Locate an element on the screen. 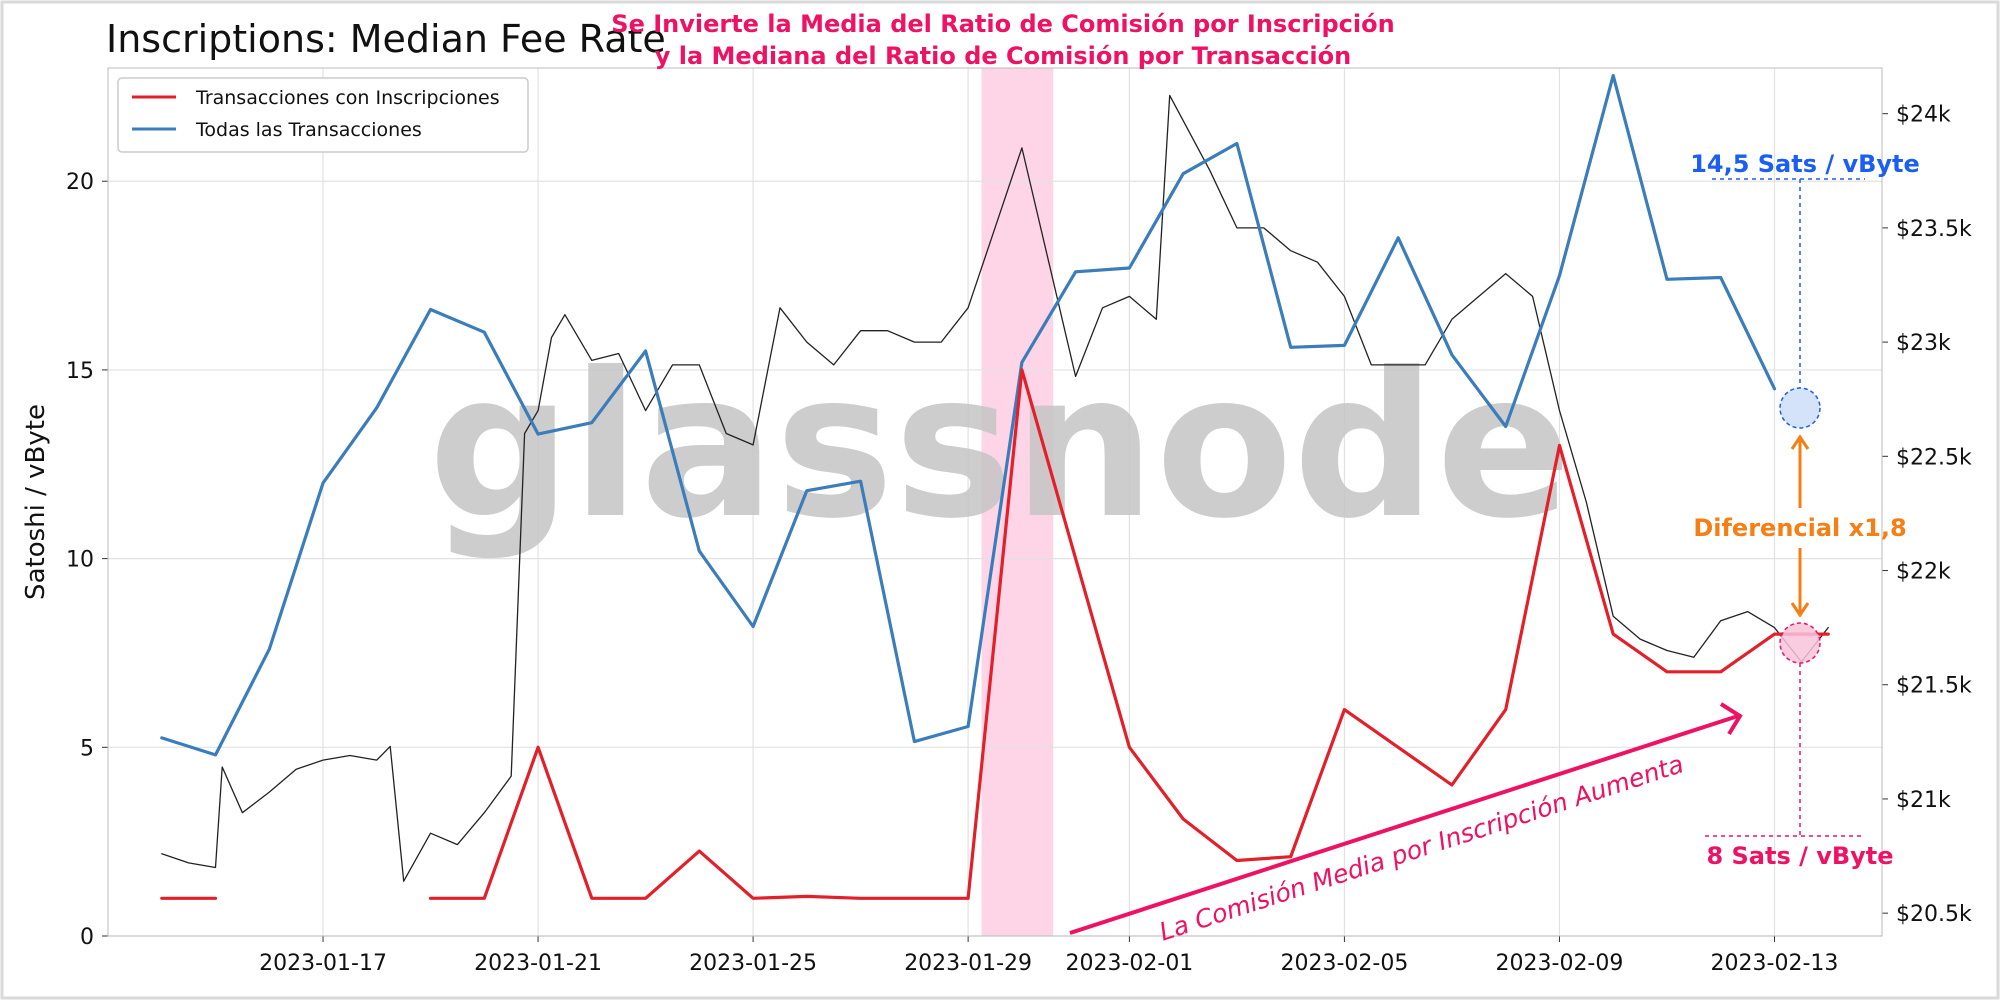  y-tick-label-left: 10 is located at coordinates (80, 560).